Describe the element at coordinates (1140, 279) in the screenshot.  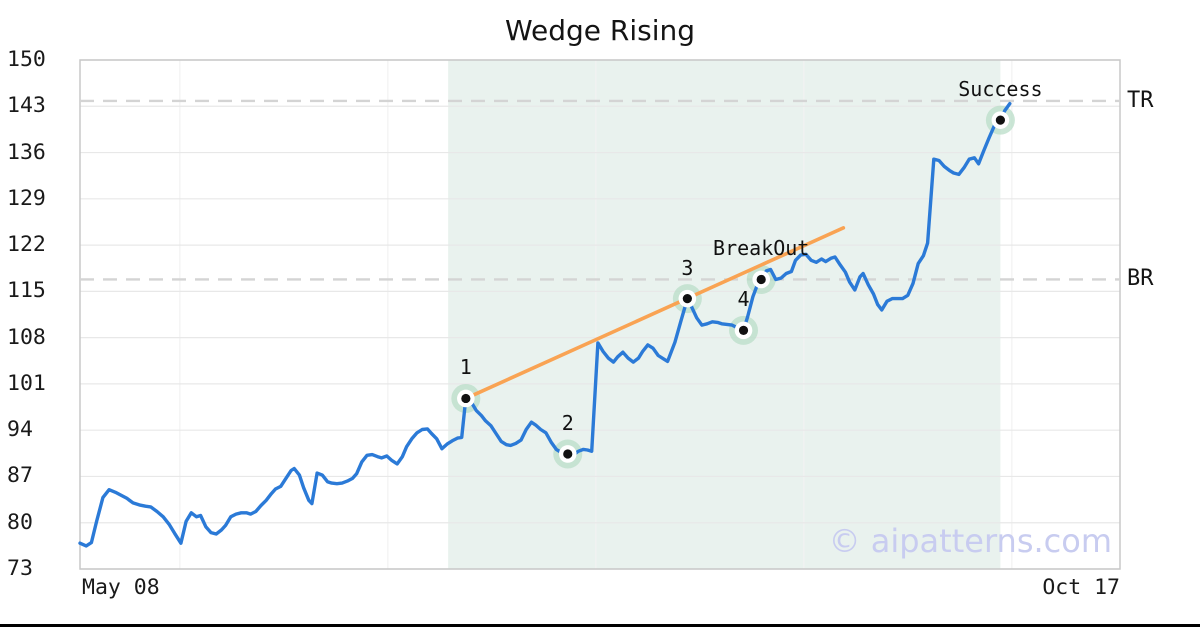
I see `level-label-br: BR` at that location.